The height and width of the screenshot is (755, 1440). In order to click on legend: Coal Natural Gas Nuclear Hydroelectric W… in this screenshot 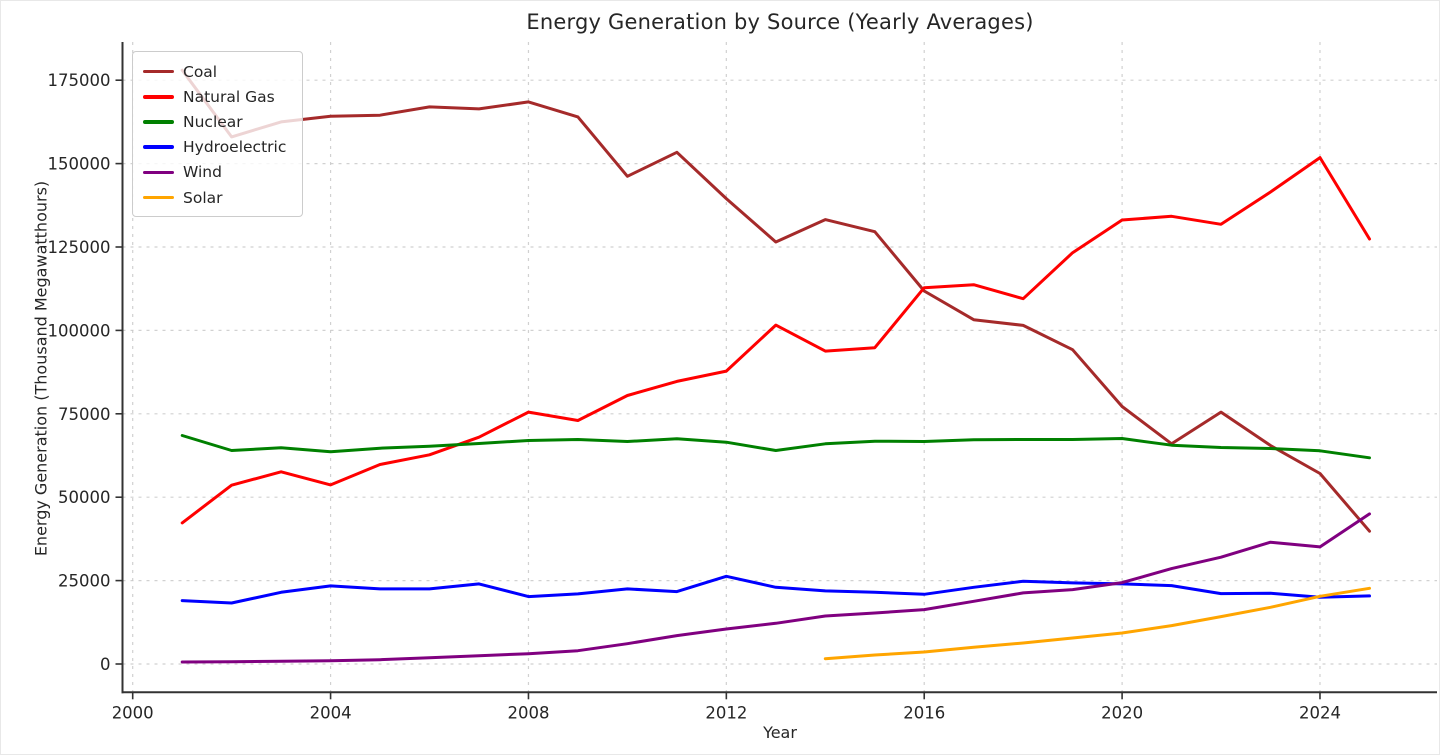, I will do `click(217, 134)`.